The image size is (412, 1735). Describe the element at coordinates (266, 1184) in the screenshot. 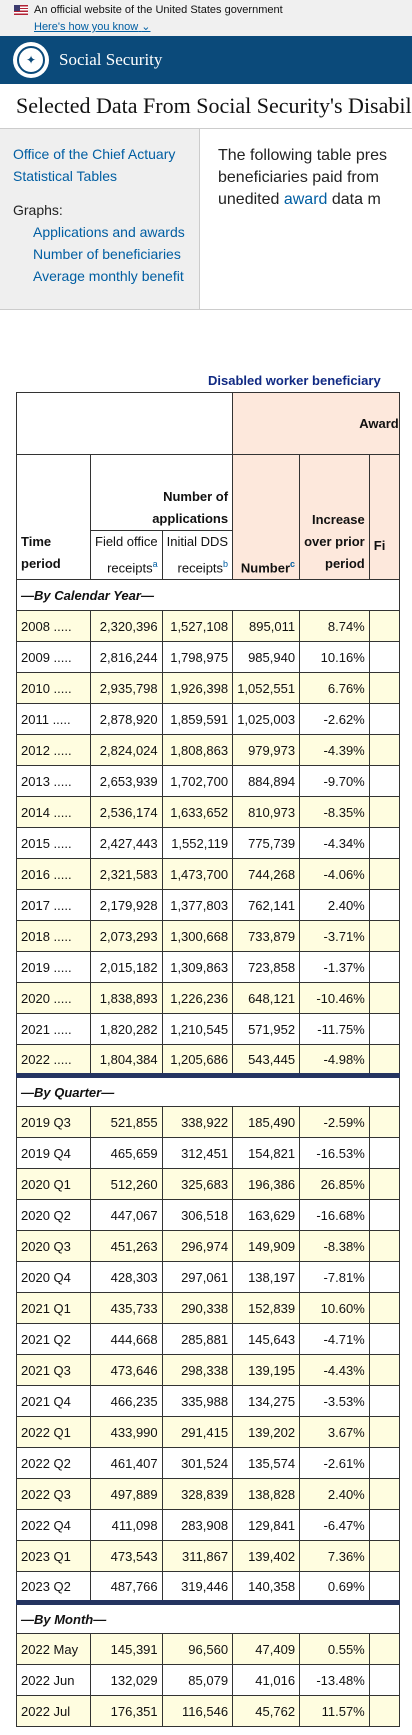

I see `number-cell: 196,386` at that location.